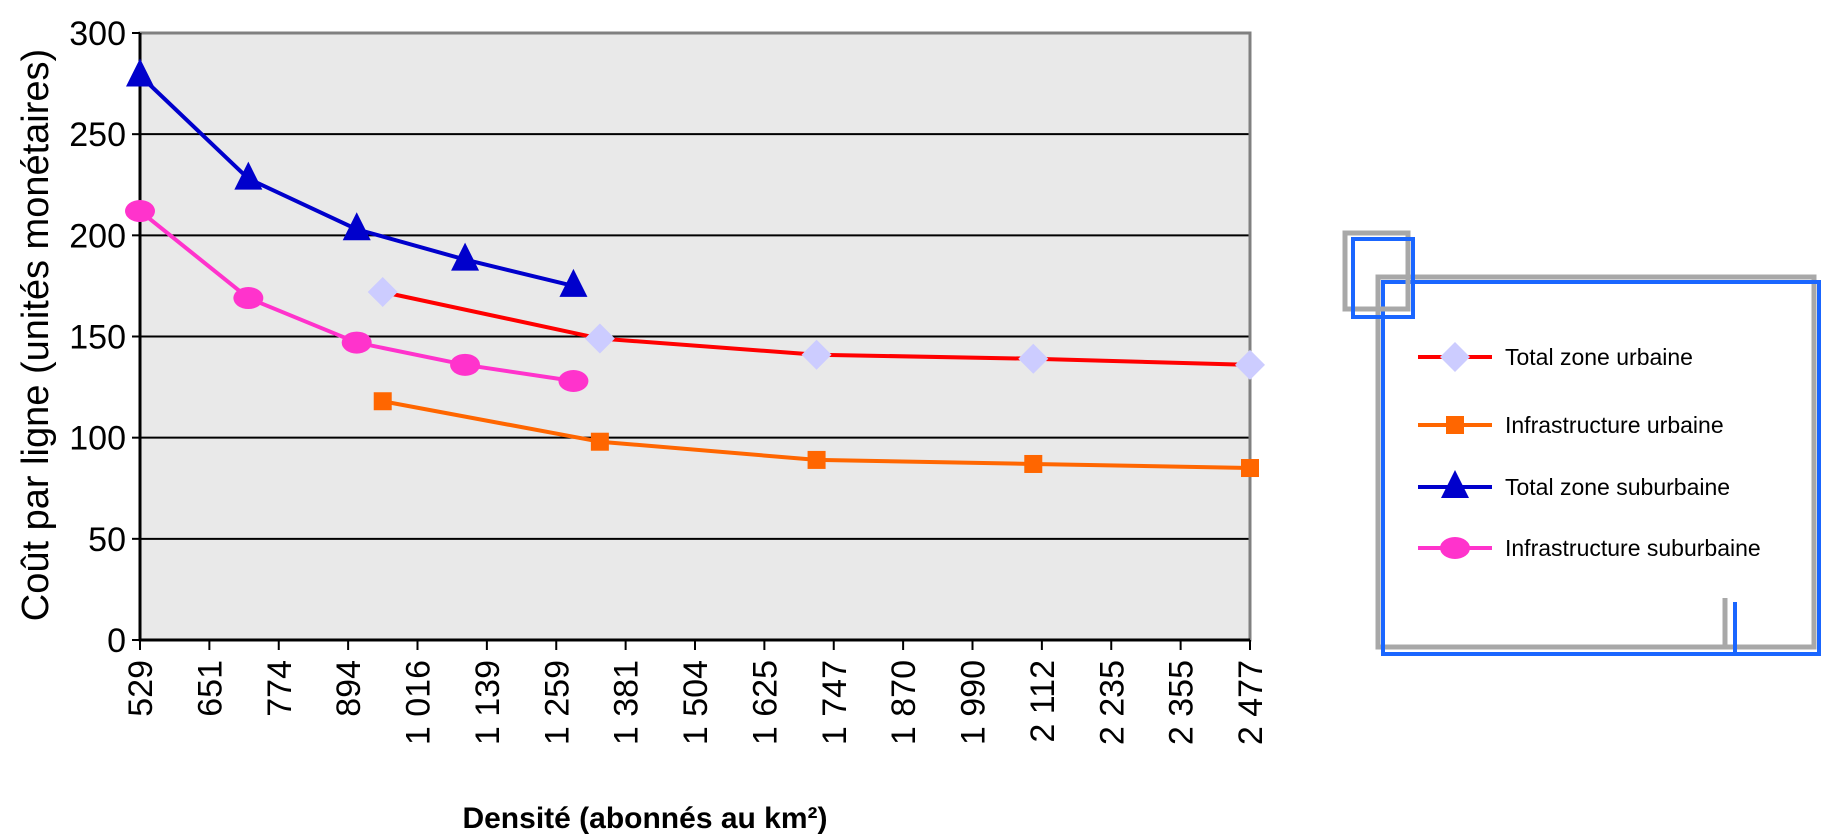 Image resolution: width=1821 pixels, height=839 pixels. I want to click on legend-item: Total zone urbaine, so click(1555, 357).